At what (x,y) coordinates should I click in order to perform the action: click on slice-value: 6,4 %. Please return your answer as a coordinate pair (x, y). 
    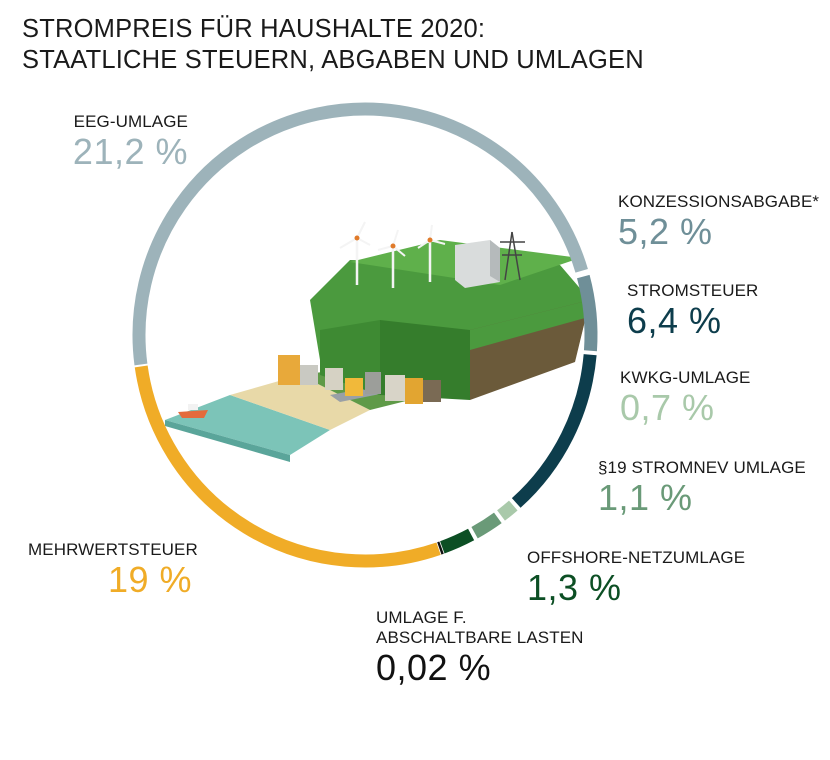
    Looking at the image, I should click on (674, 320).